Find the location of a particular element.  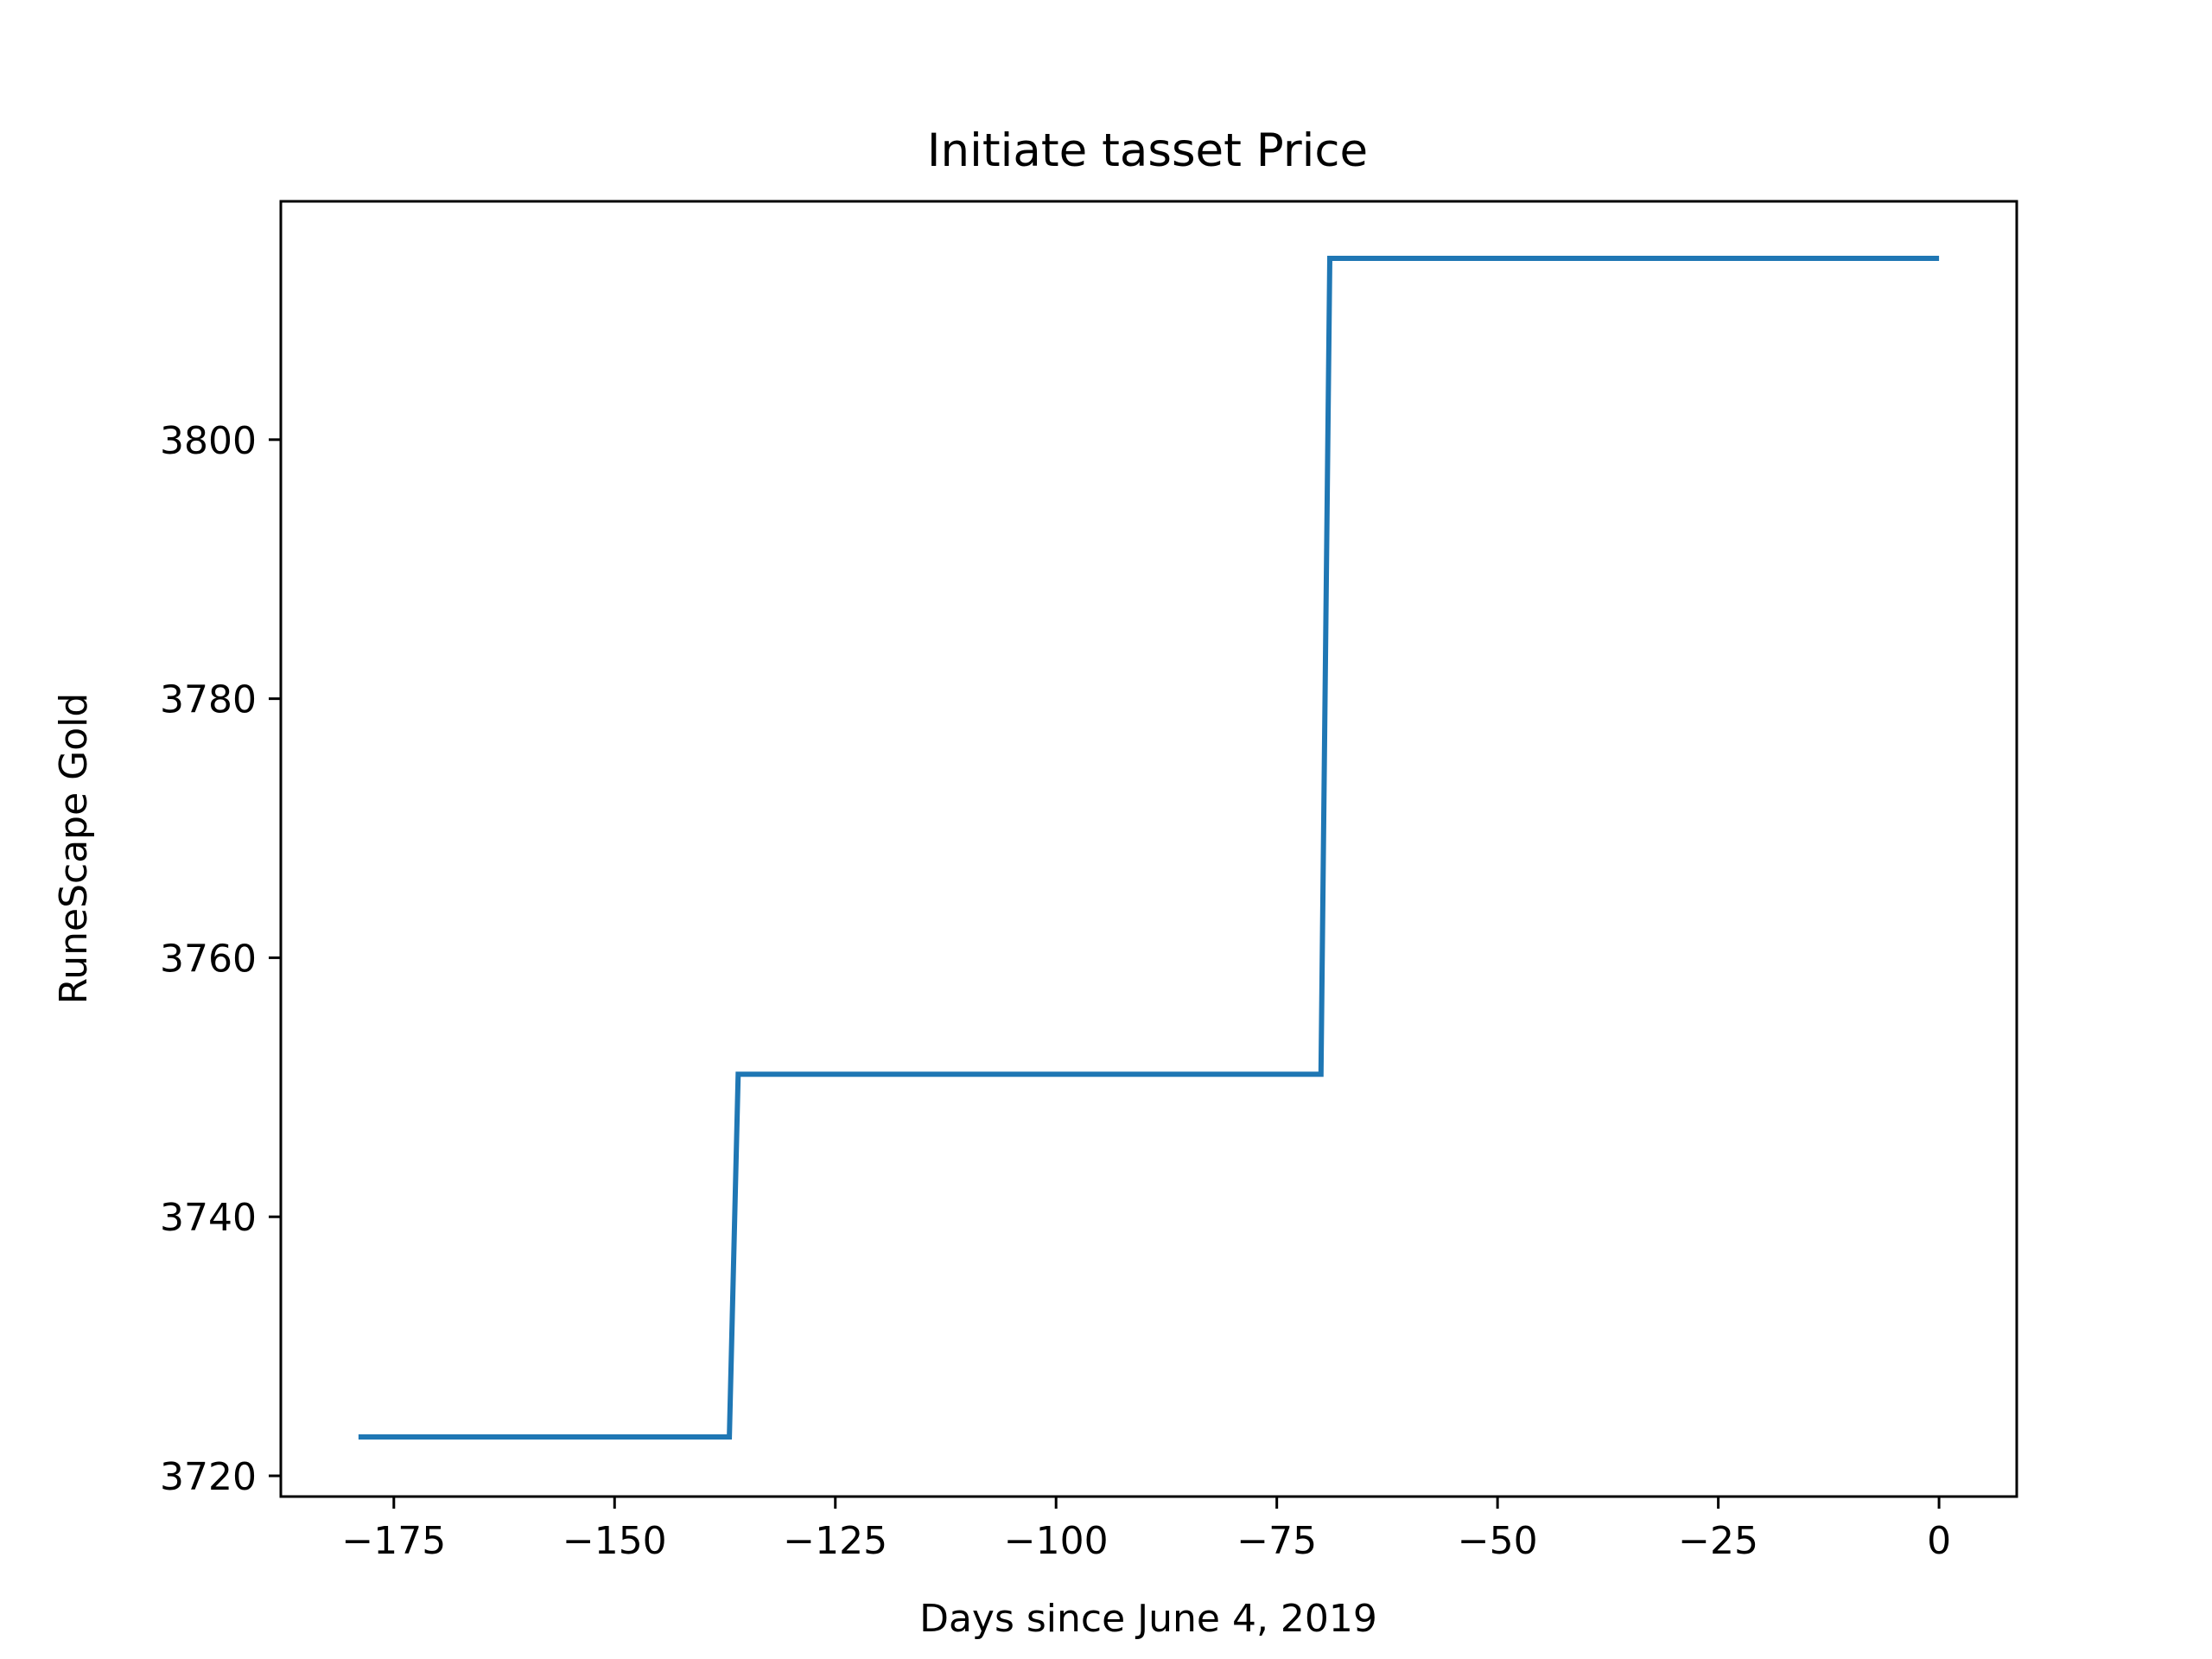

x-tick-label: 0 is located at coordinates (1939, 1541).